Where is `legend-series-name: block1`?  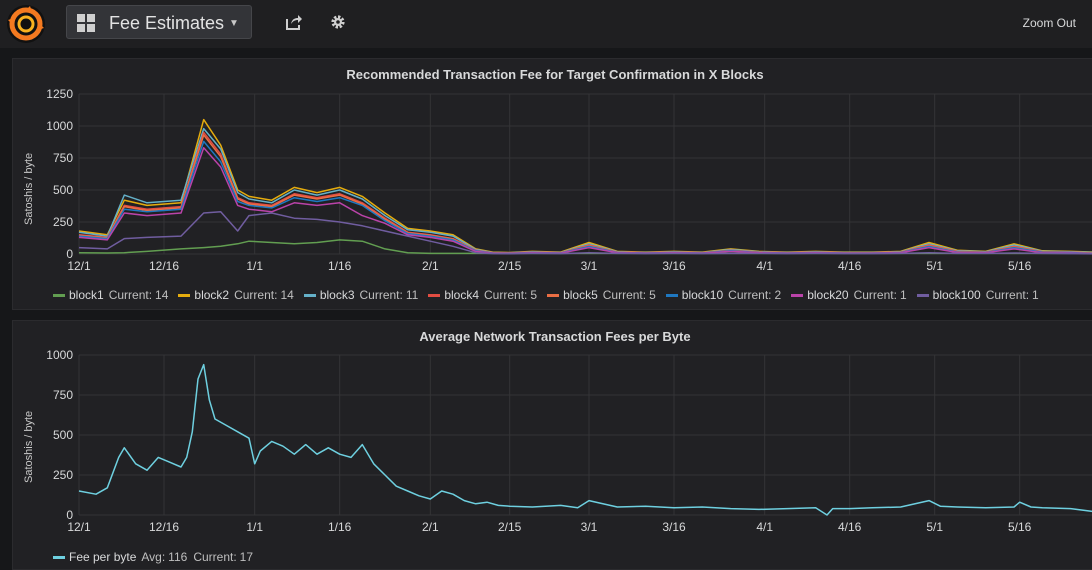
legend-series-name: block1 is located at coordinates (86, 295).